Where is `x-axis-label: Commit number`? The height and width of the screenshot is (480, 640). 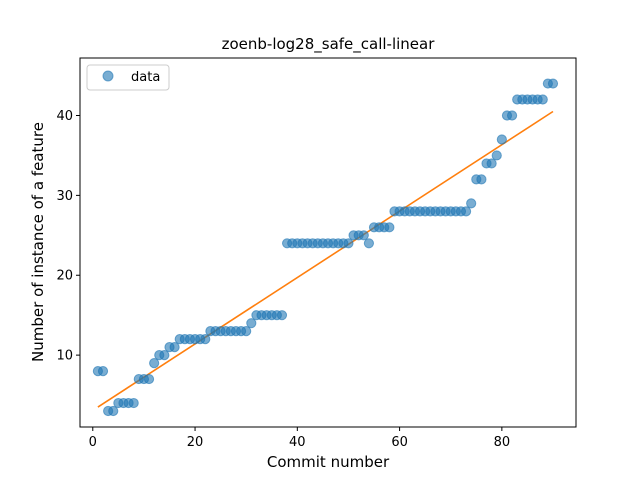 x-axis-label: Commit number is located at coordinates (328, 462).